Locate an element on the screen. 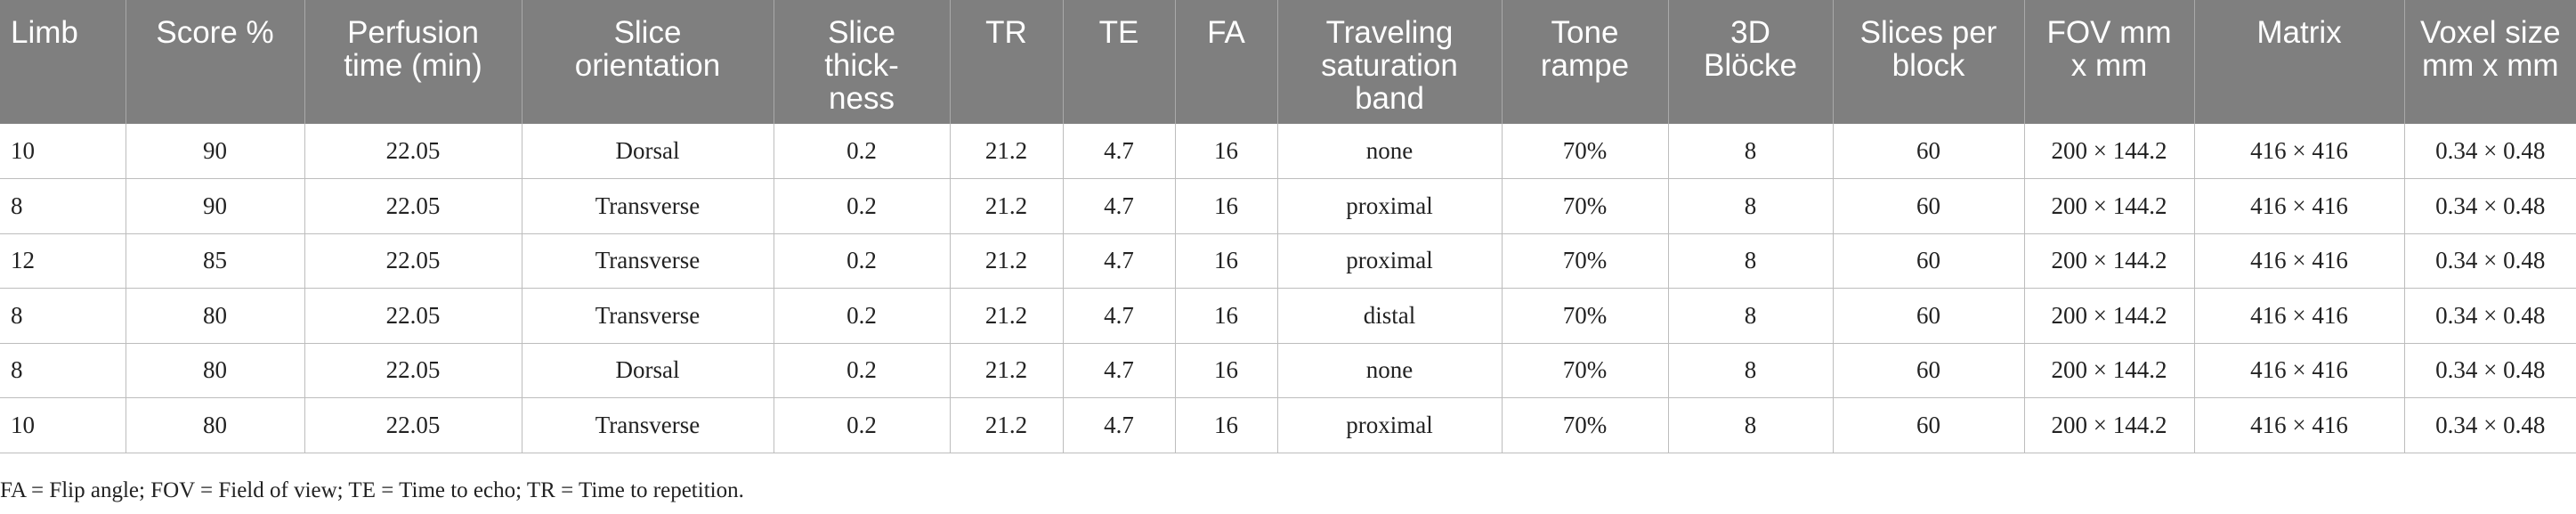  cell-saturation-band: none is located at coordinates (1390, 370).